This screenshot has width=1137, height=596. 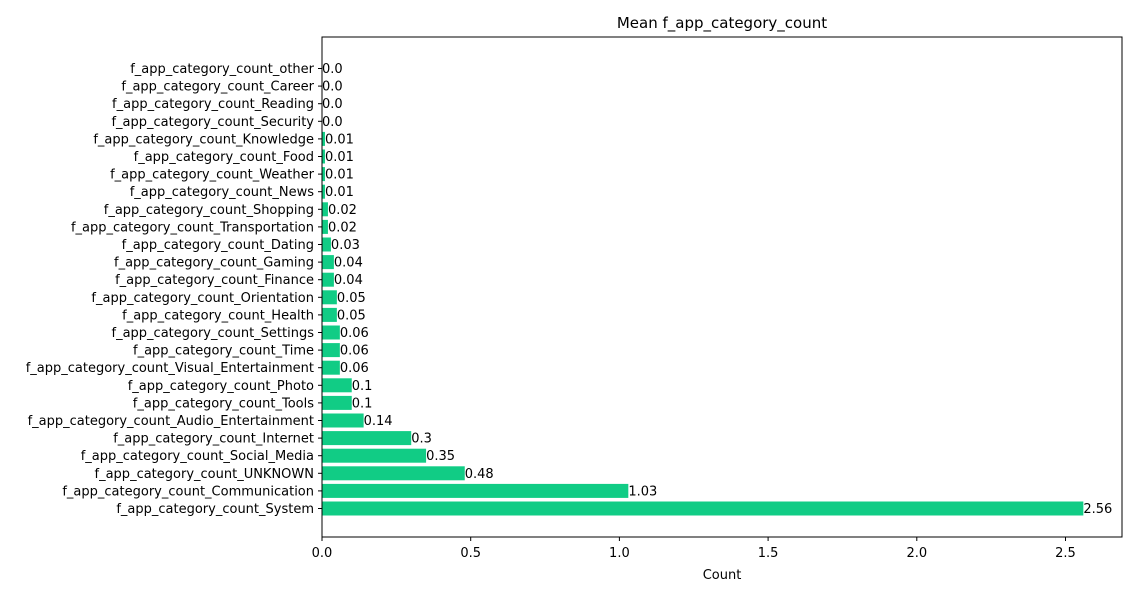 I want to click on x-tick-label: 0.0, so click(x=322, y=553).